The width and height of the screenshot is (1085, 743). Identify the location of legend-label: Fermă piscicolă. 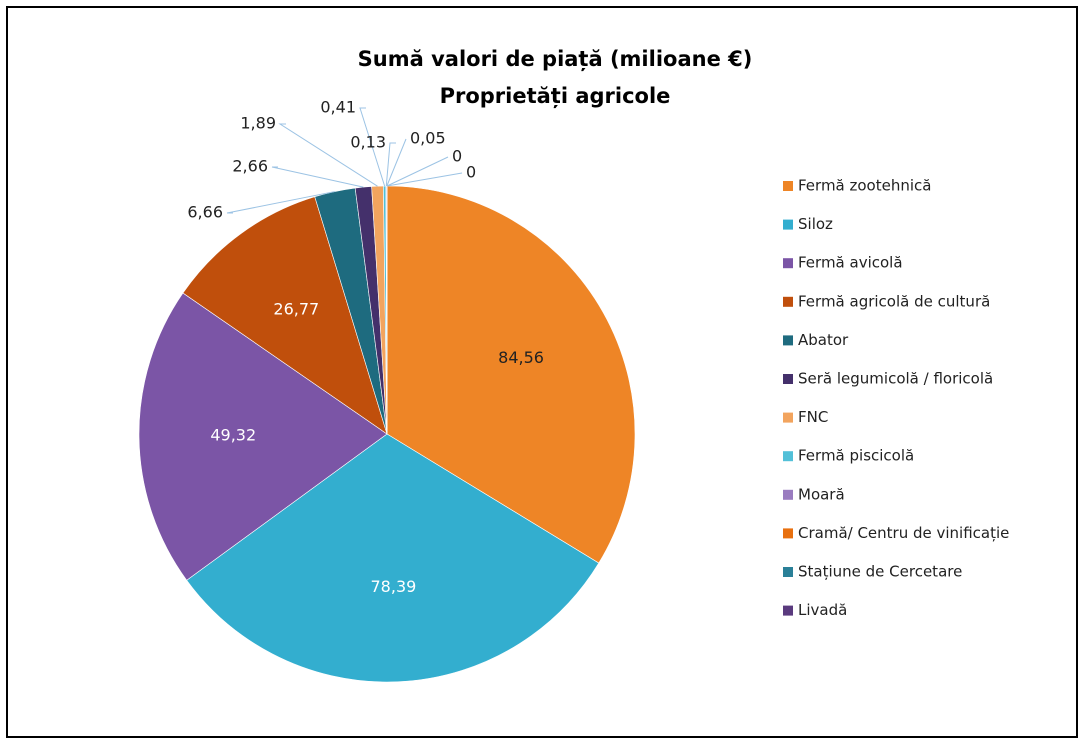
(856, 456).